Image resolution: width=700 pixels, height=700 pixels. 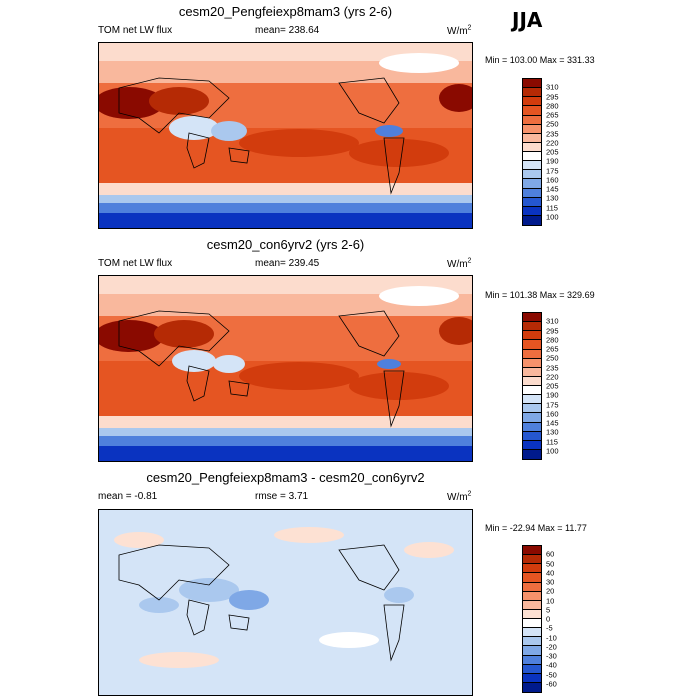 What do you see at coordinates (550, 563) in the screenshot?
I see `colorbar-tick-label: 50` at bounding box center [550, 563].